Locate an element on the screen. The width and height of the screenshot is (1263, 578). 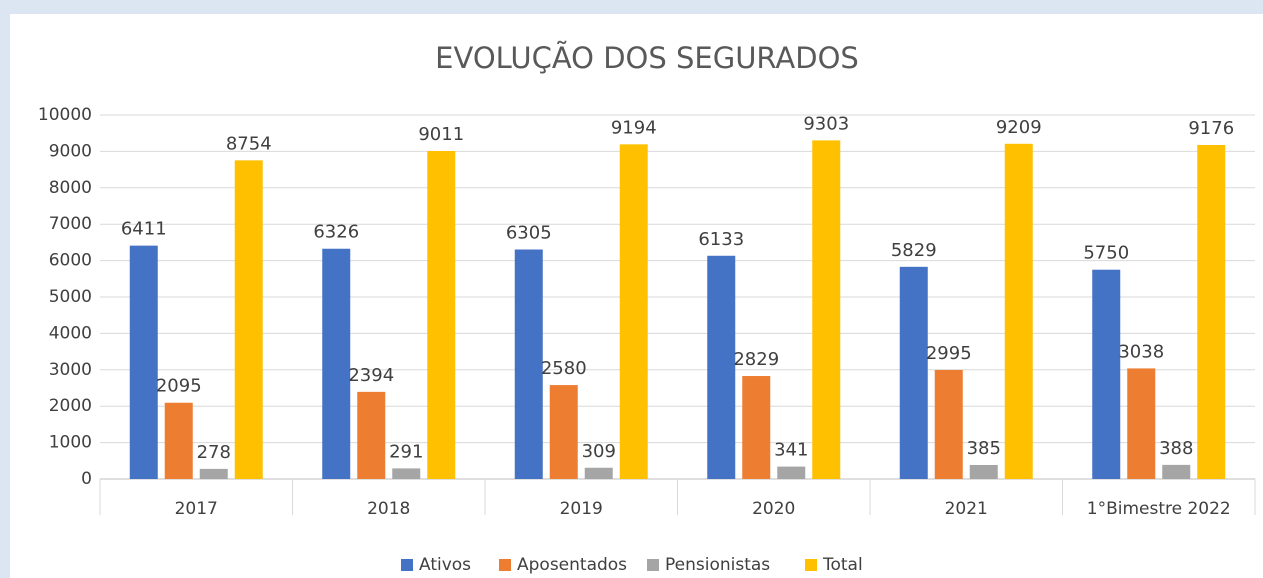
data-label: 6326 is located at coordinates (336, 232).